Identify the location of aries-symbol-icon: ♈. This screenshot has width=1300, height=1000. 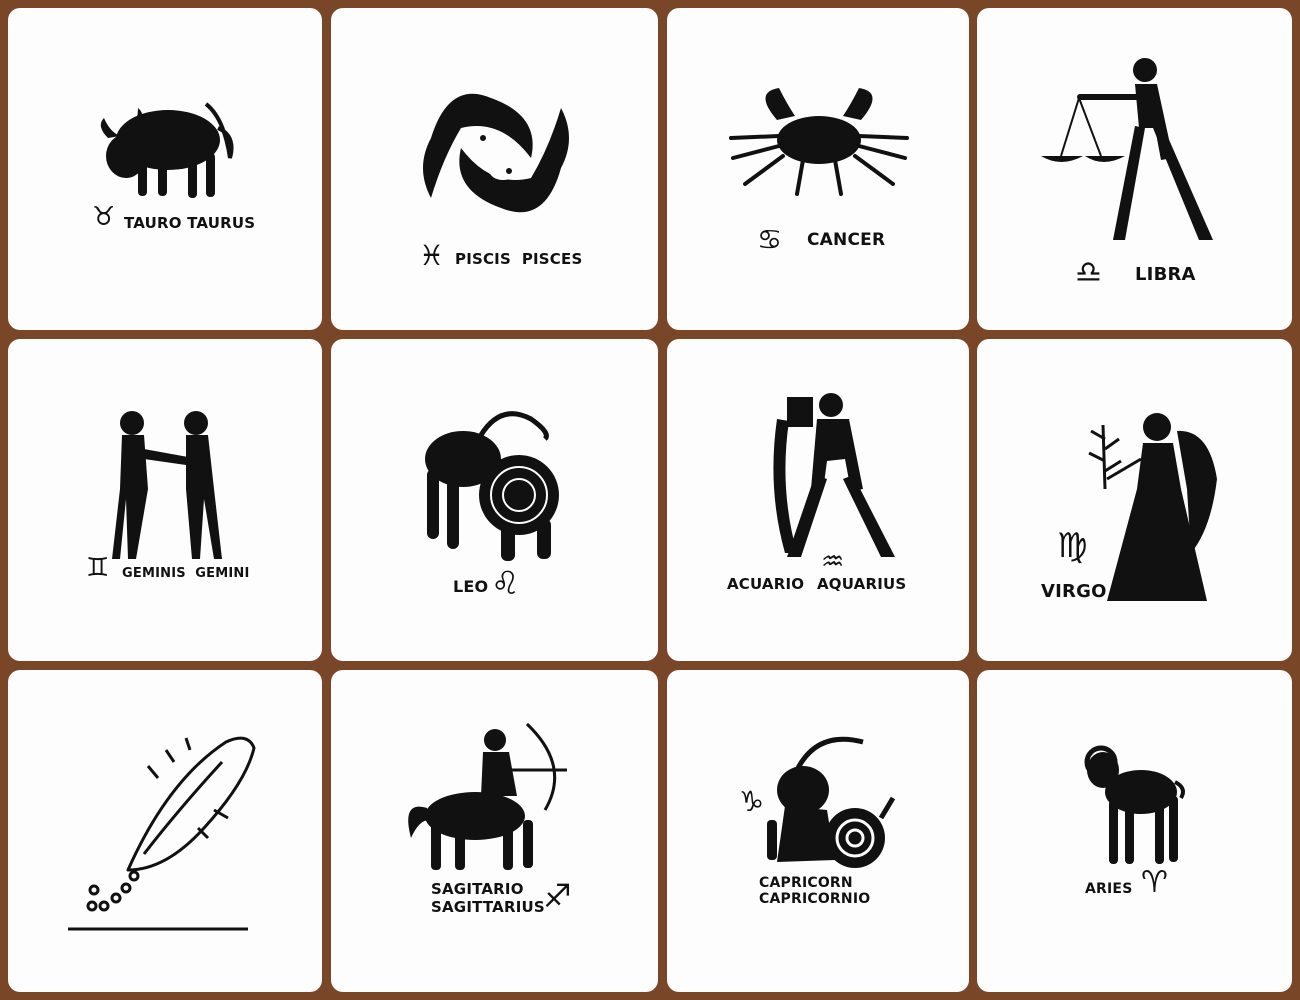
(1154, 882).